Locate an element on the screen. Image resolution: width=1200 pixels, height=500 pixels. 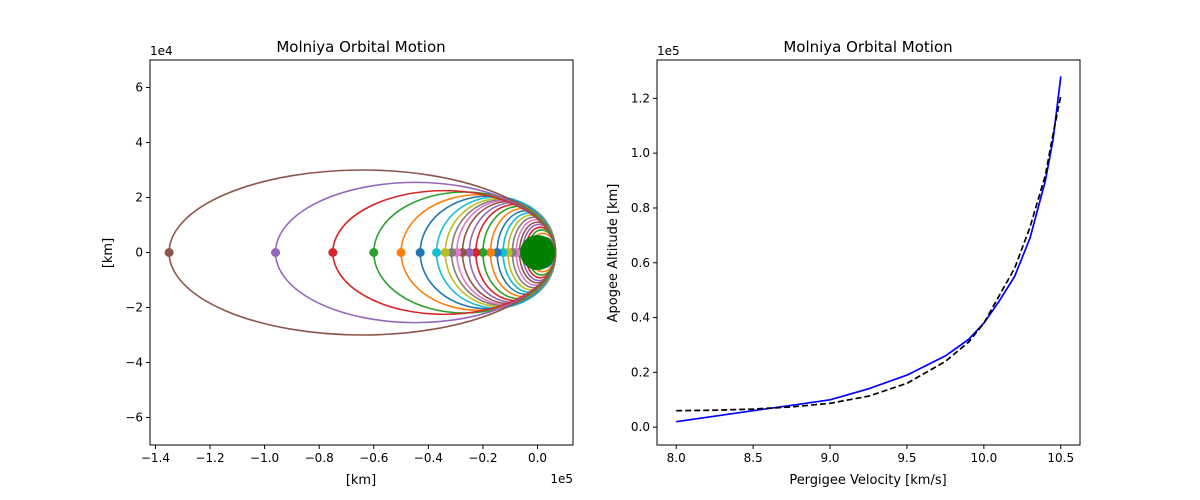
orbit-x-tick-label: −1.2 is located at coordinates (209, 458).